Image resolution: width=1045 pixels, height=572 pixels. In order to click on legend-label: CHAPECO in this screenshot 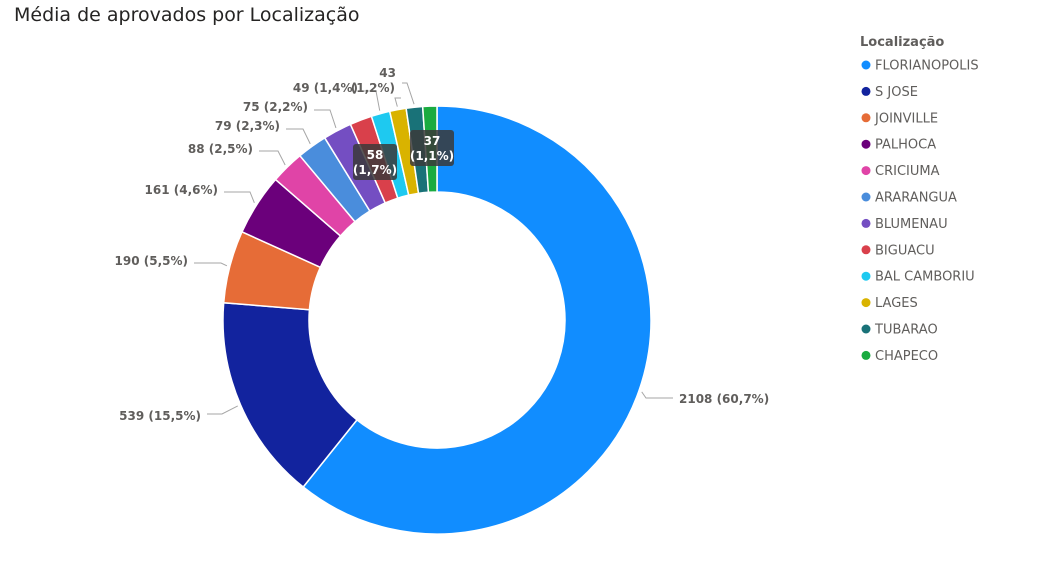, I will do `click(906, 356)`.